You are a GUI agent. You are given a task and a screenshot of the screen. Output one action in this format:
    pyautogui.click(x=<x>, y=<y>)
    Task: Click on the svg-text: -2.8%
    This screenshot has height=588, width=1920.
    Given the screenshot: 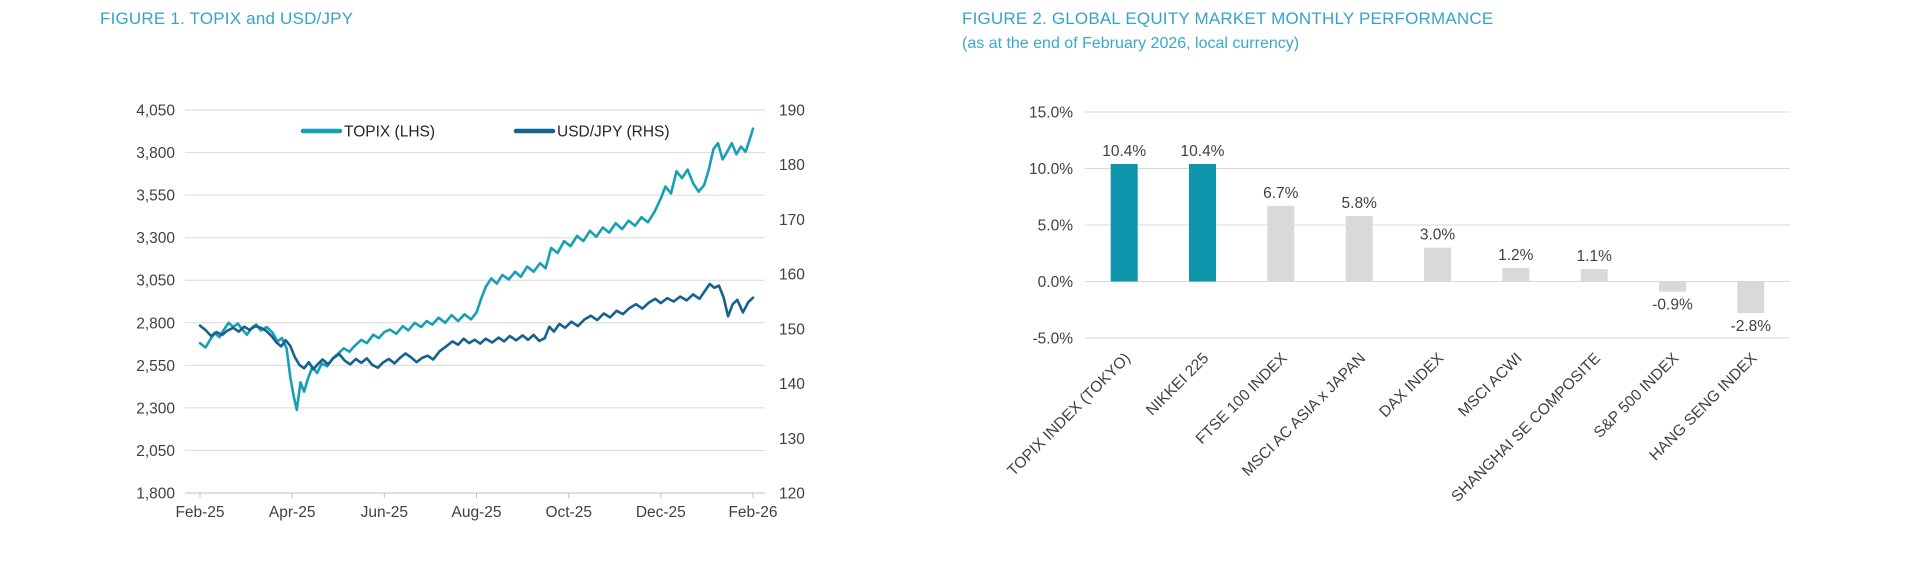 What is the action you would take?
    pyautogui.click(x=1751, y=326)
    